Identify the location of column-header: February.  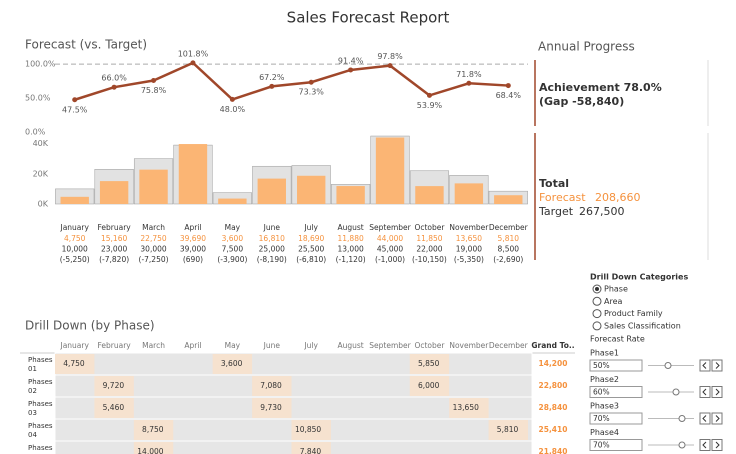
(115, 345).